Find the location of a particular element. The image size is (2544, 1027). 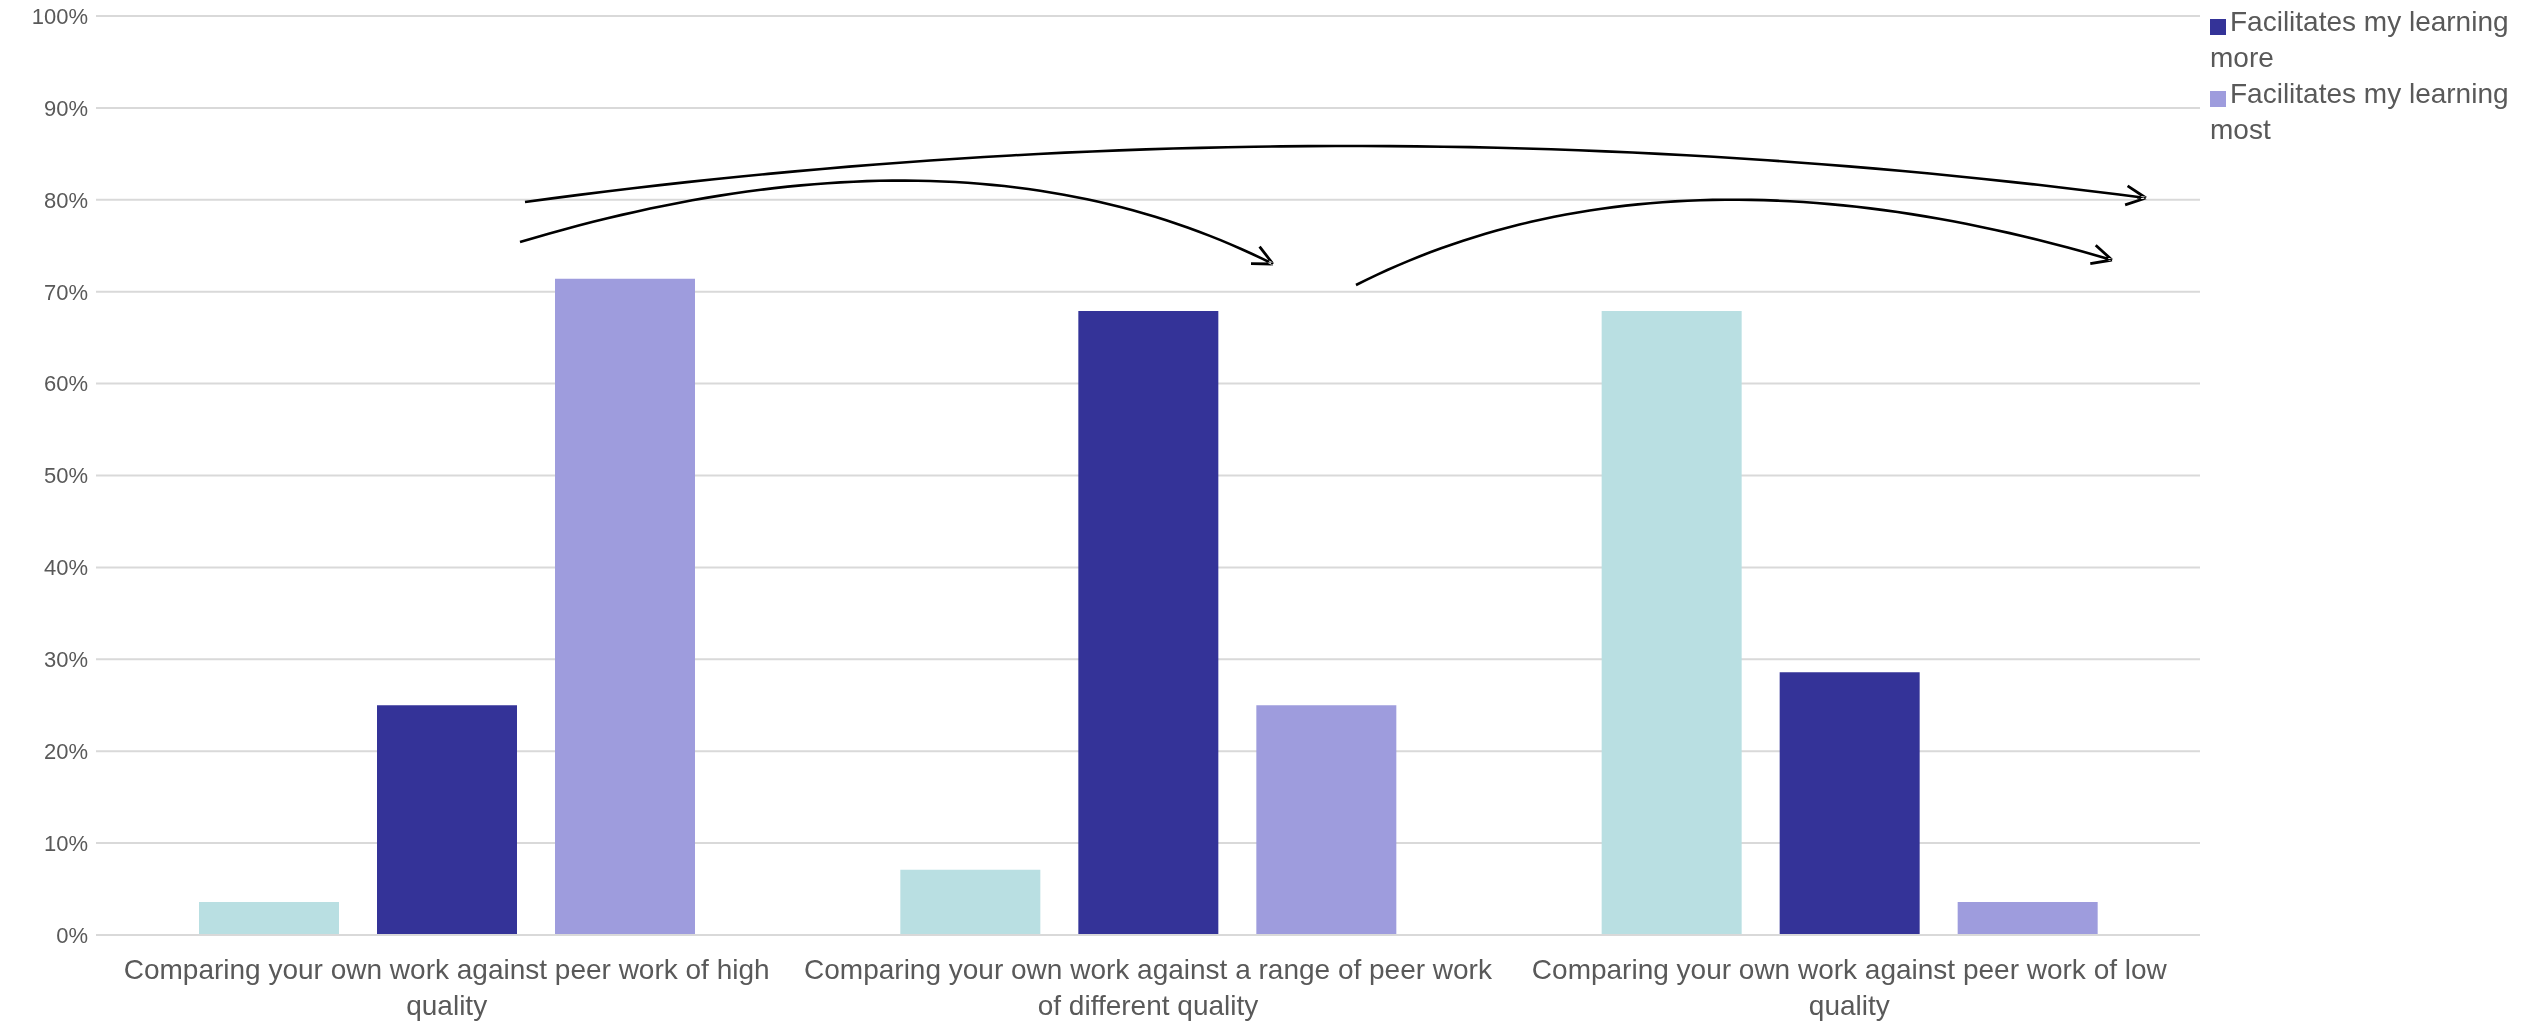

x-tick-label: Comparing your own work against a range of peer work of different quality is located at coordinates (1148, 987).